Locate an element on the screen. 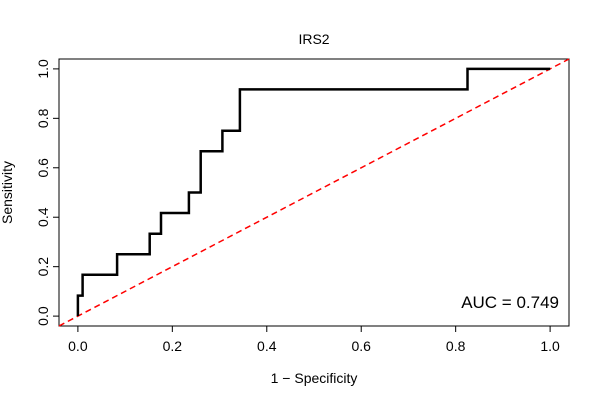  chart-title: IRS2 is located at coordinates (313, 39).